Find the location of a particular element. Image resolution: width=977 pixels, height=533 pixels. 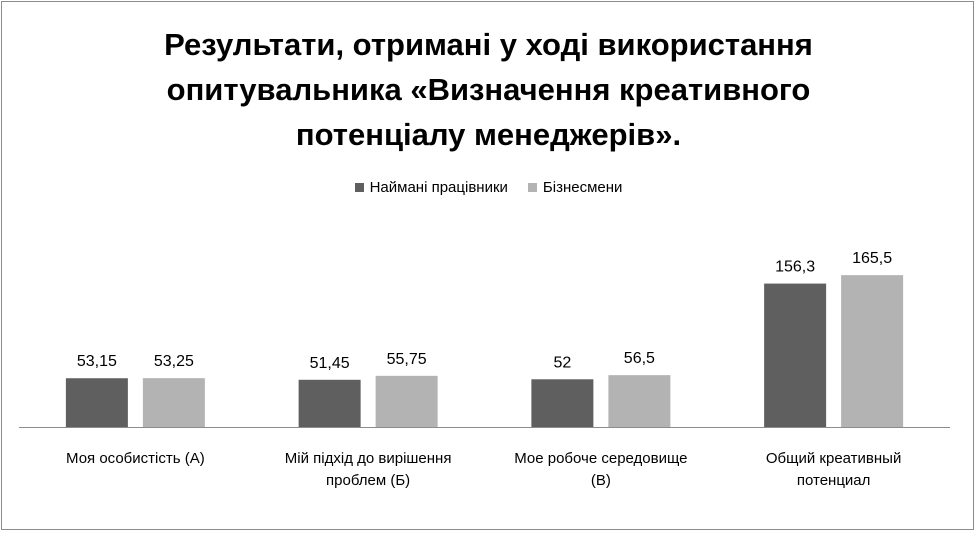

legend-item-businessmen: Бізнесмени is located at coordinates (575, 187).